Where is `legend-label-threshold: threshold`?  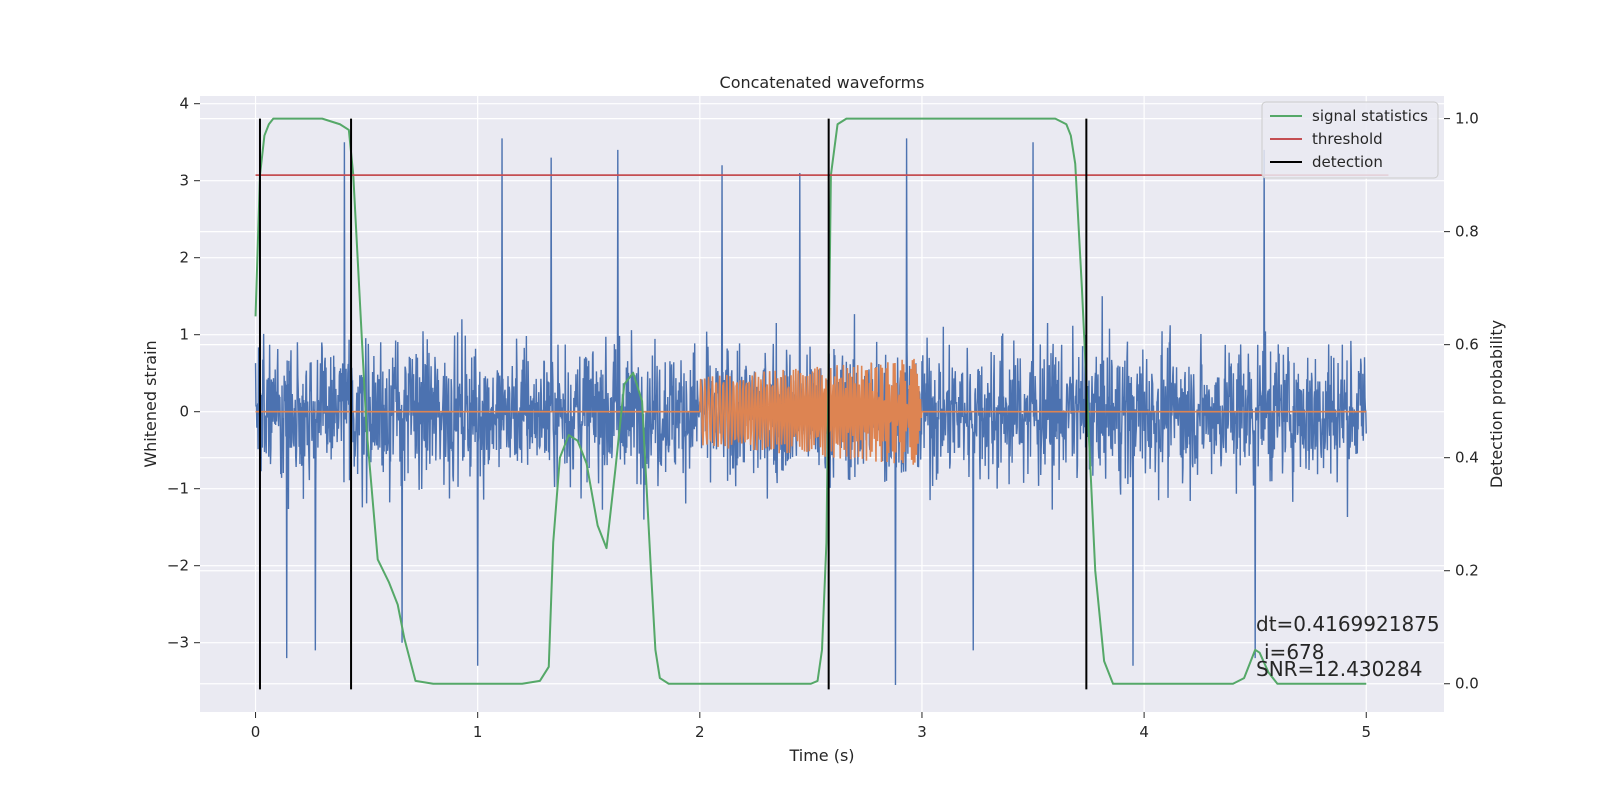
legend-label-threshold: threshold is located at coordinates (1347, 139).